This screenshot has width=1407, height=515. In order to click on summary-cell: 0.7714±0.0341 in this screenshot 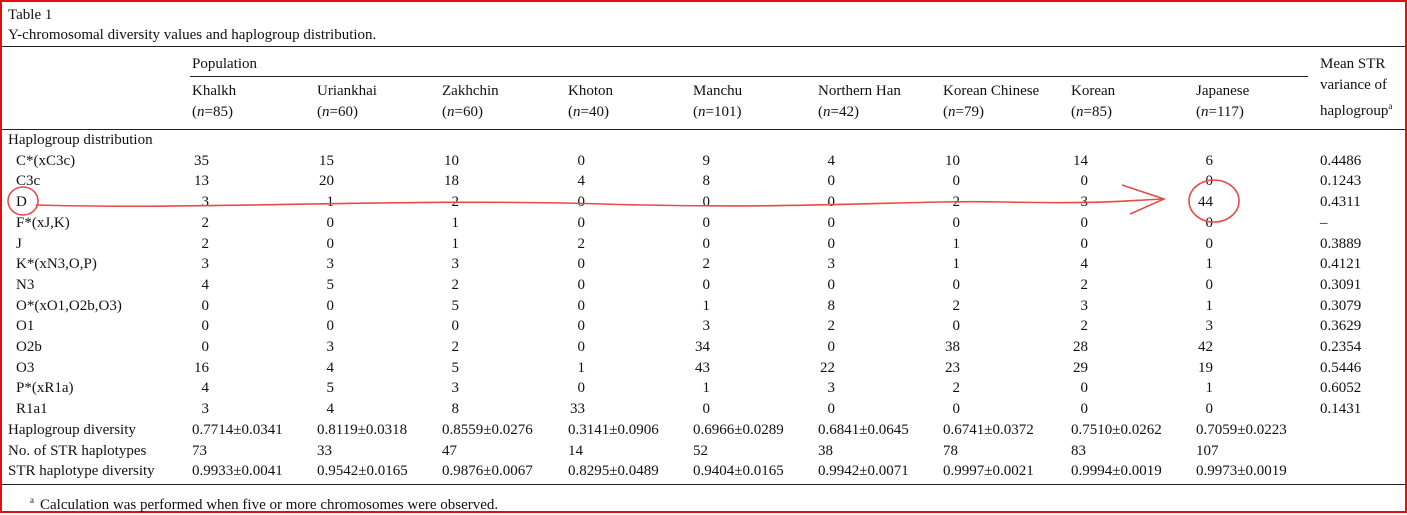, I will do `click(237, 429)`.